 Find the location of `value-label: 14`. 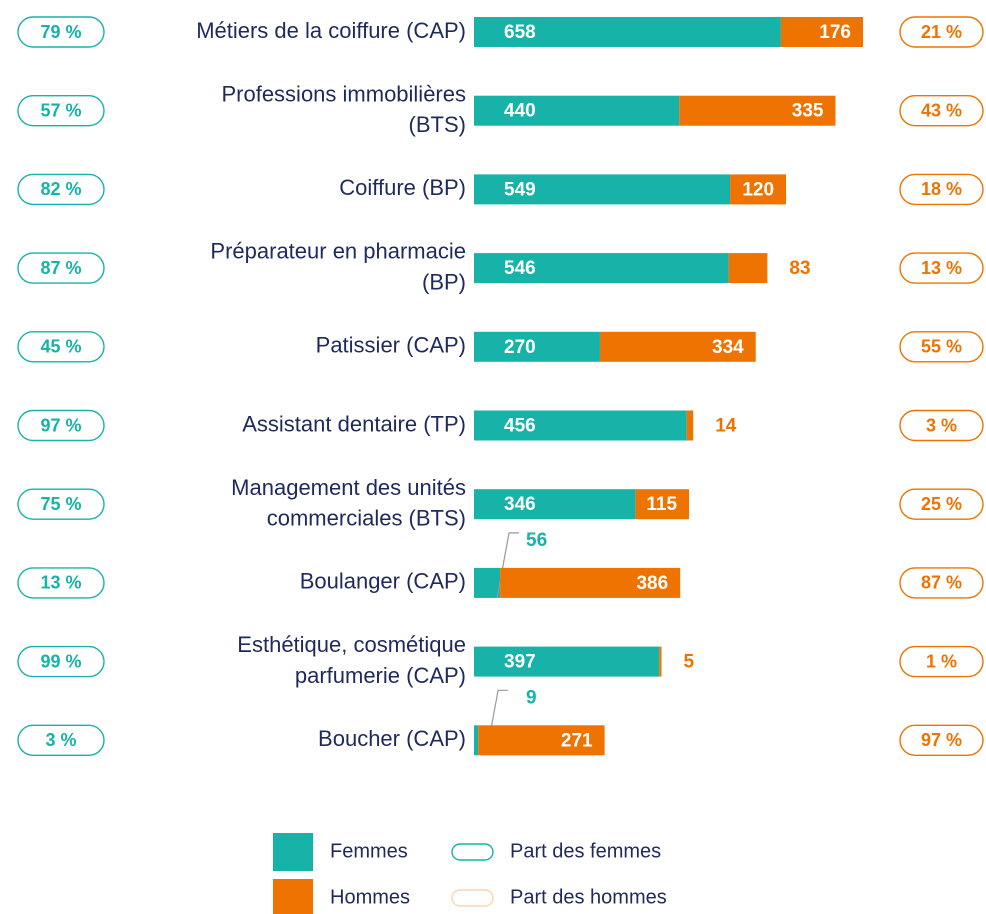

value-label: 14 is located at coordinates (726, 426).